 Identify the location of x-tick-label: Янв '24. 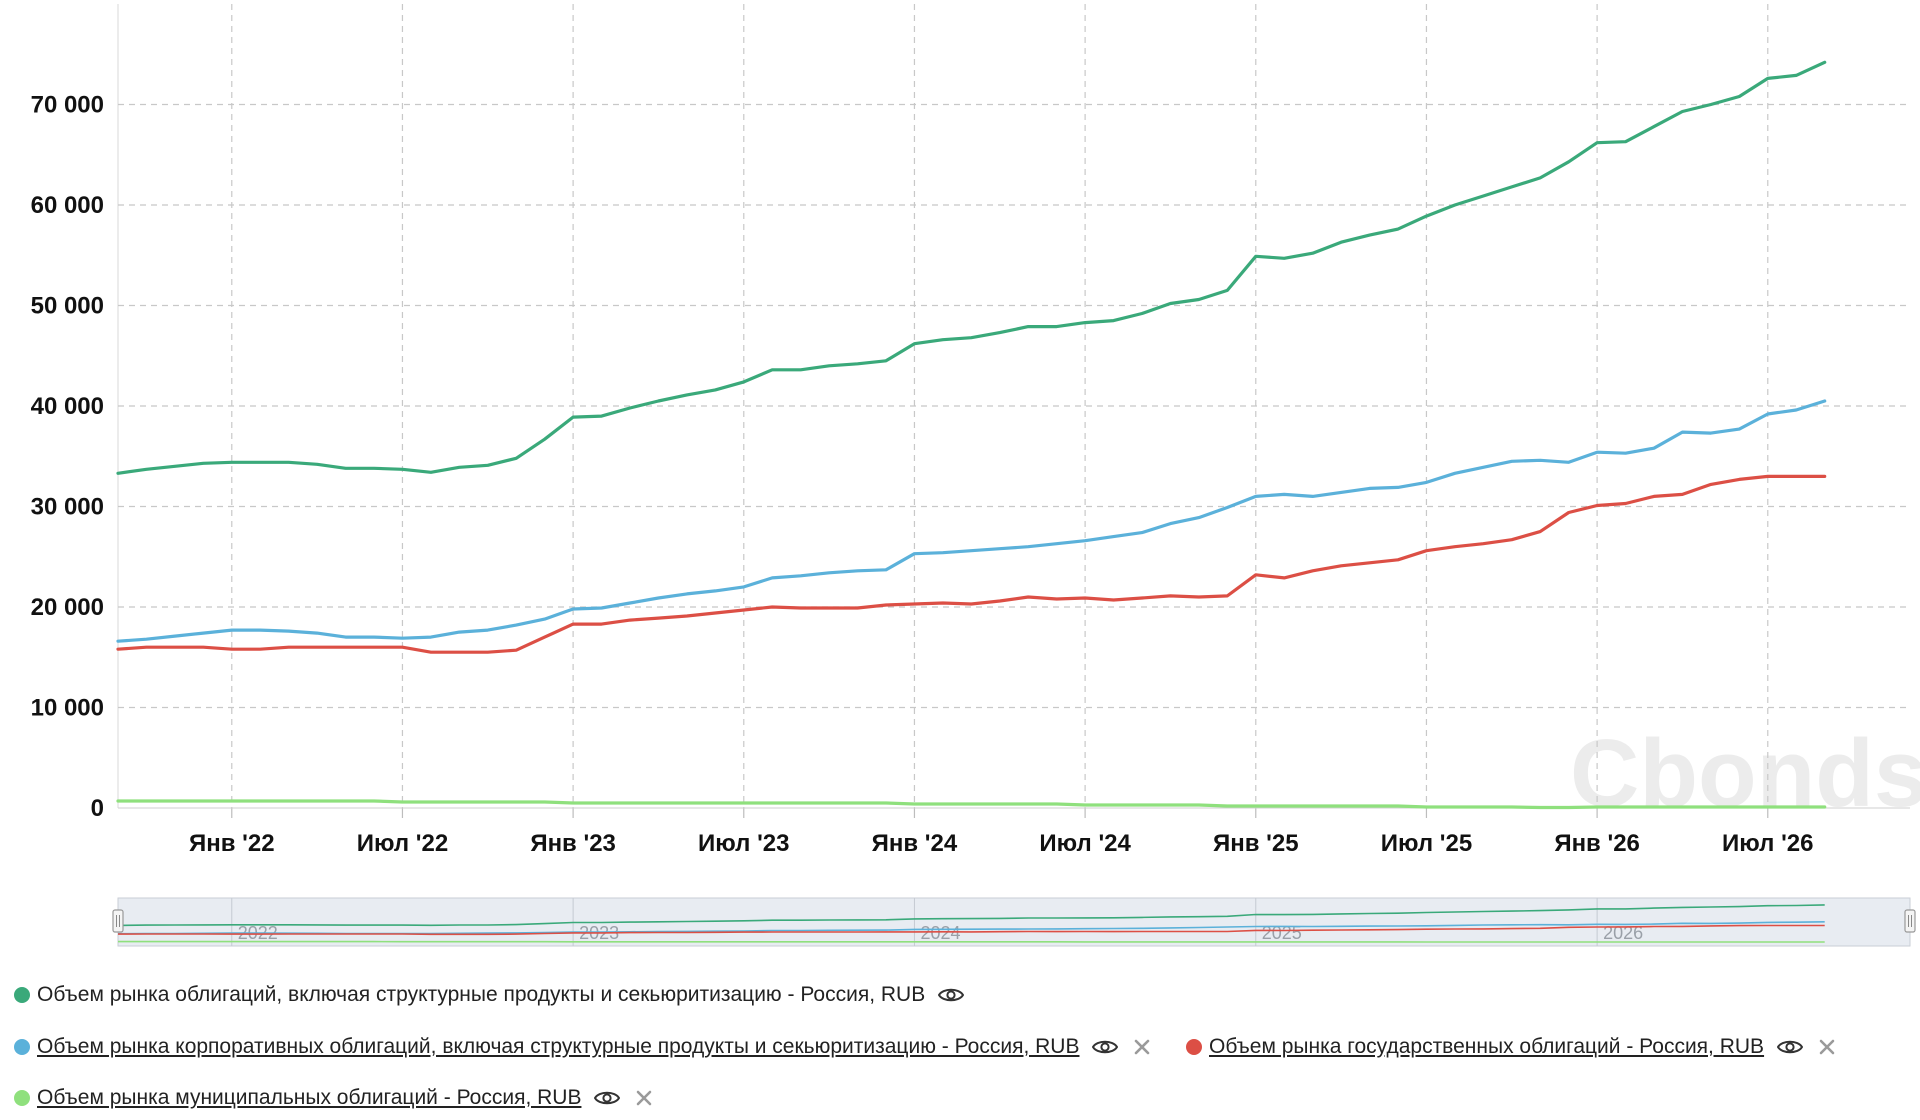
(915, 843).